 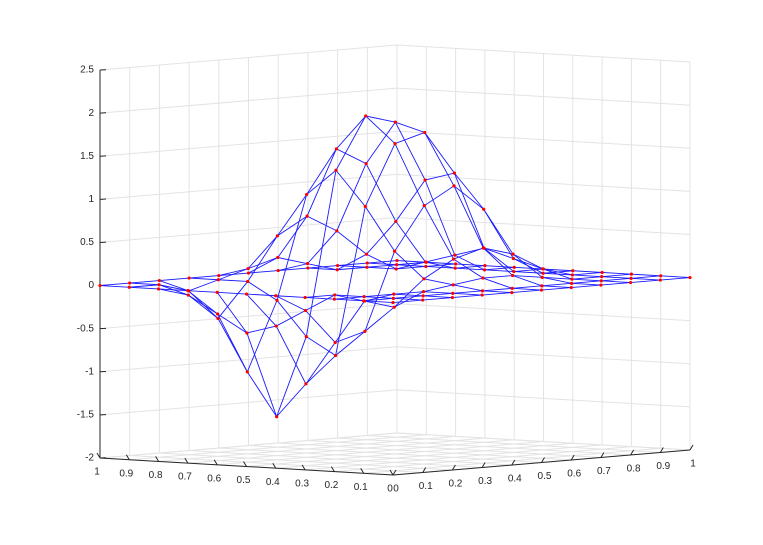 I want to click on z-tick-label: -2, so click(x=89, y=458).